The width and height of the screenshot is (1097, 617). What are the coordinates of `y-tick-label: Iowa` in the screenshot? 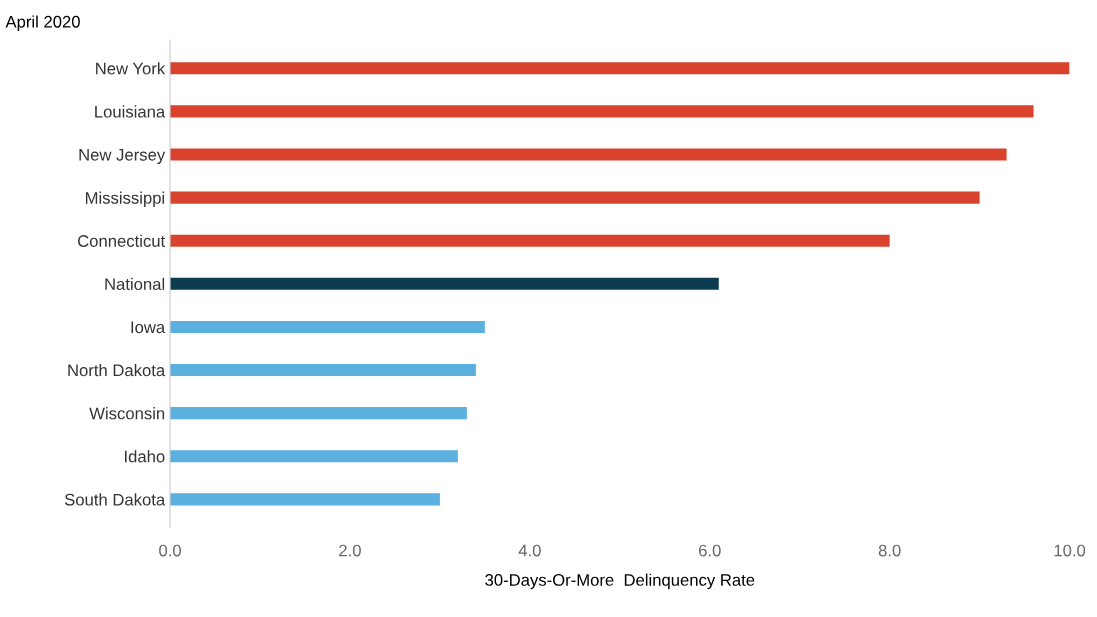 It's located at (148, 327).